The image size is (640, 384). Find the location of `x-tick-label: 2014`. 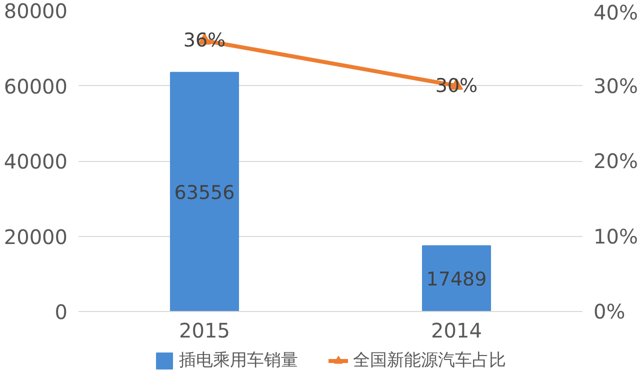

x-tick-label: 2014 is located at coordinates (456, 330).